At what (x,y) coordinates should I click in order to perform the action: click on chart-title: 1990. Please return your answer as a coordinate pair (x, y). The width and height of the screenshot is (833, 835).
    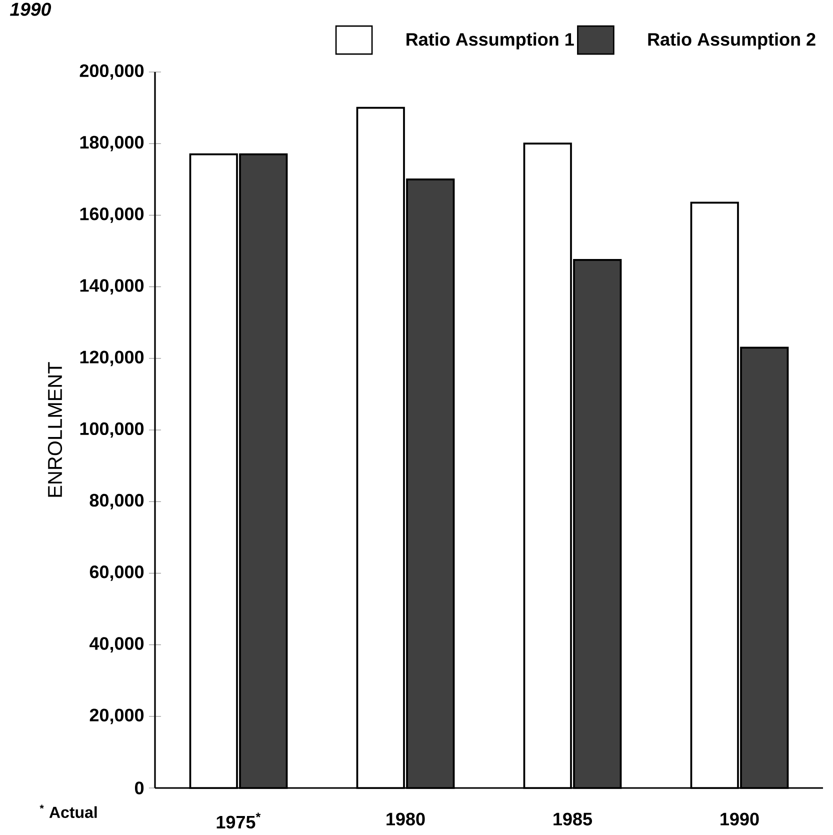
    Looking at the image, I should click on (31, 9).